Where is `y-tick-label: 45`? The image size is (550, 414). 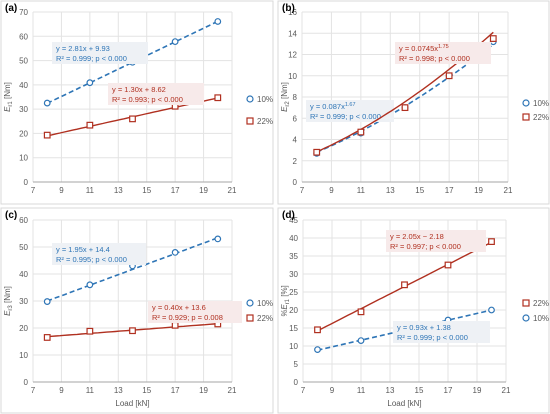
y-tick-label: 45 is located at coordinates (293, 220).